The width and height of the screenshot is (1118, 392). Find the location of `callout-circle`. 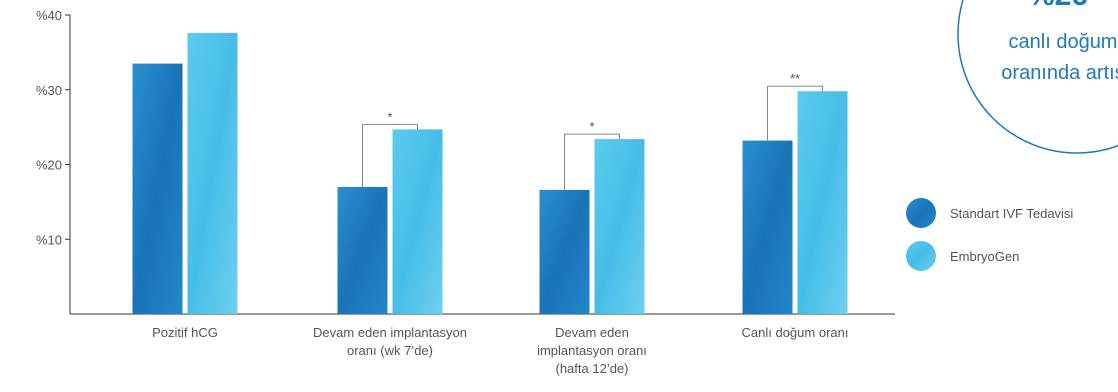

callout-circle is located at coordinates (1037, 77).